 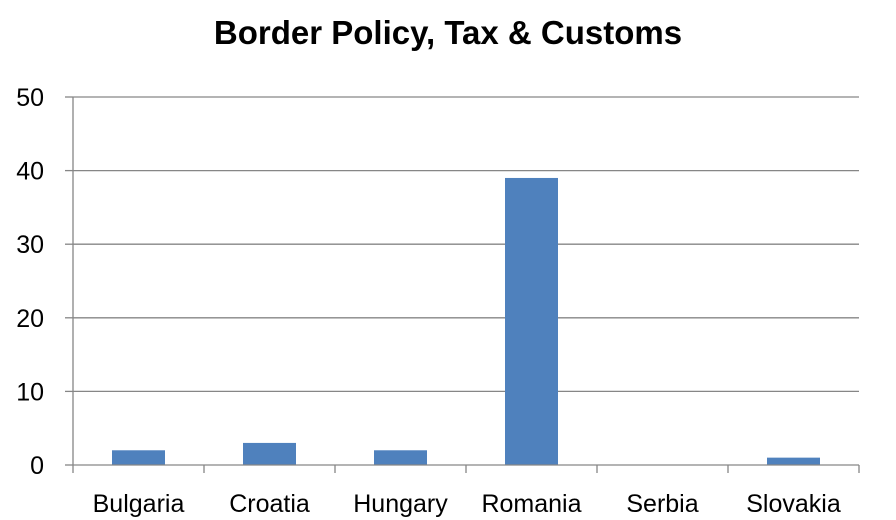 What do you see at coordinates (662, 504) in the screenshot?
I see `x-tick-label-serbia: Serbia` at bounding box center [662, 504].